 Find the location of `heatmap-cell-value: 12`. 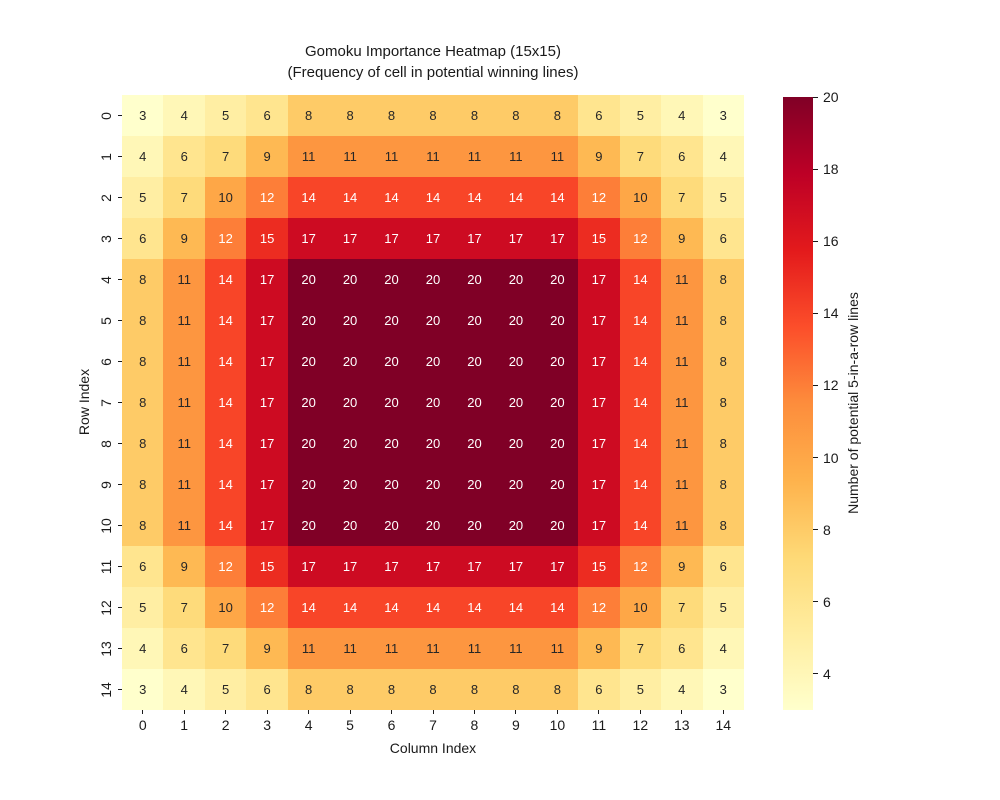

heatmap-cell-value: 12 is located at coordinates (267, 197).